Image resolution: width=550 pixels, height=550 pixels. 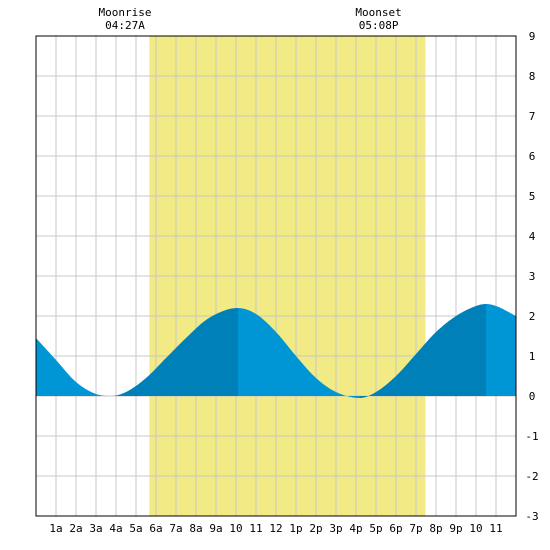 I want to click on x-tick-label: 1p, so click(x=295, y=528).